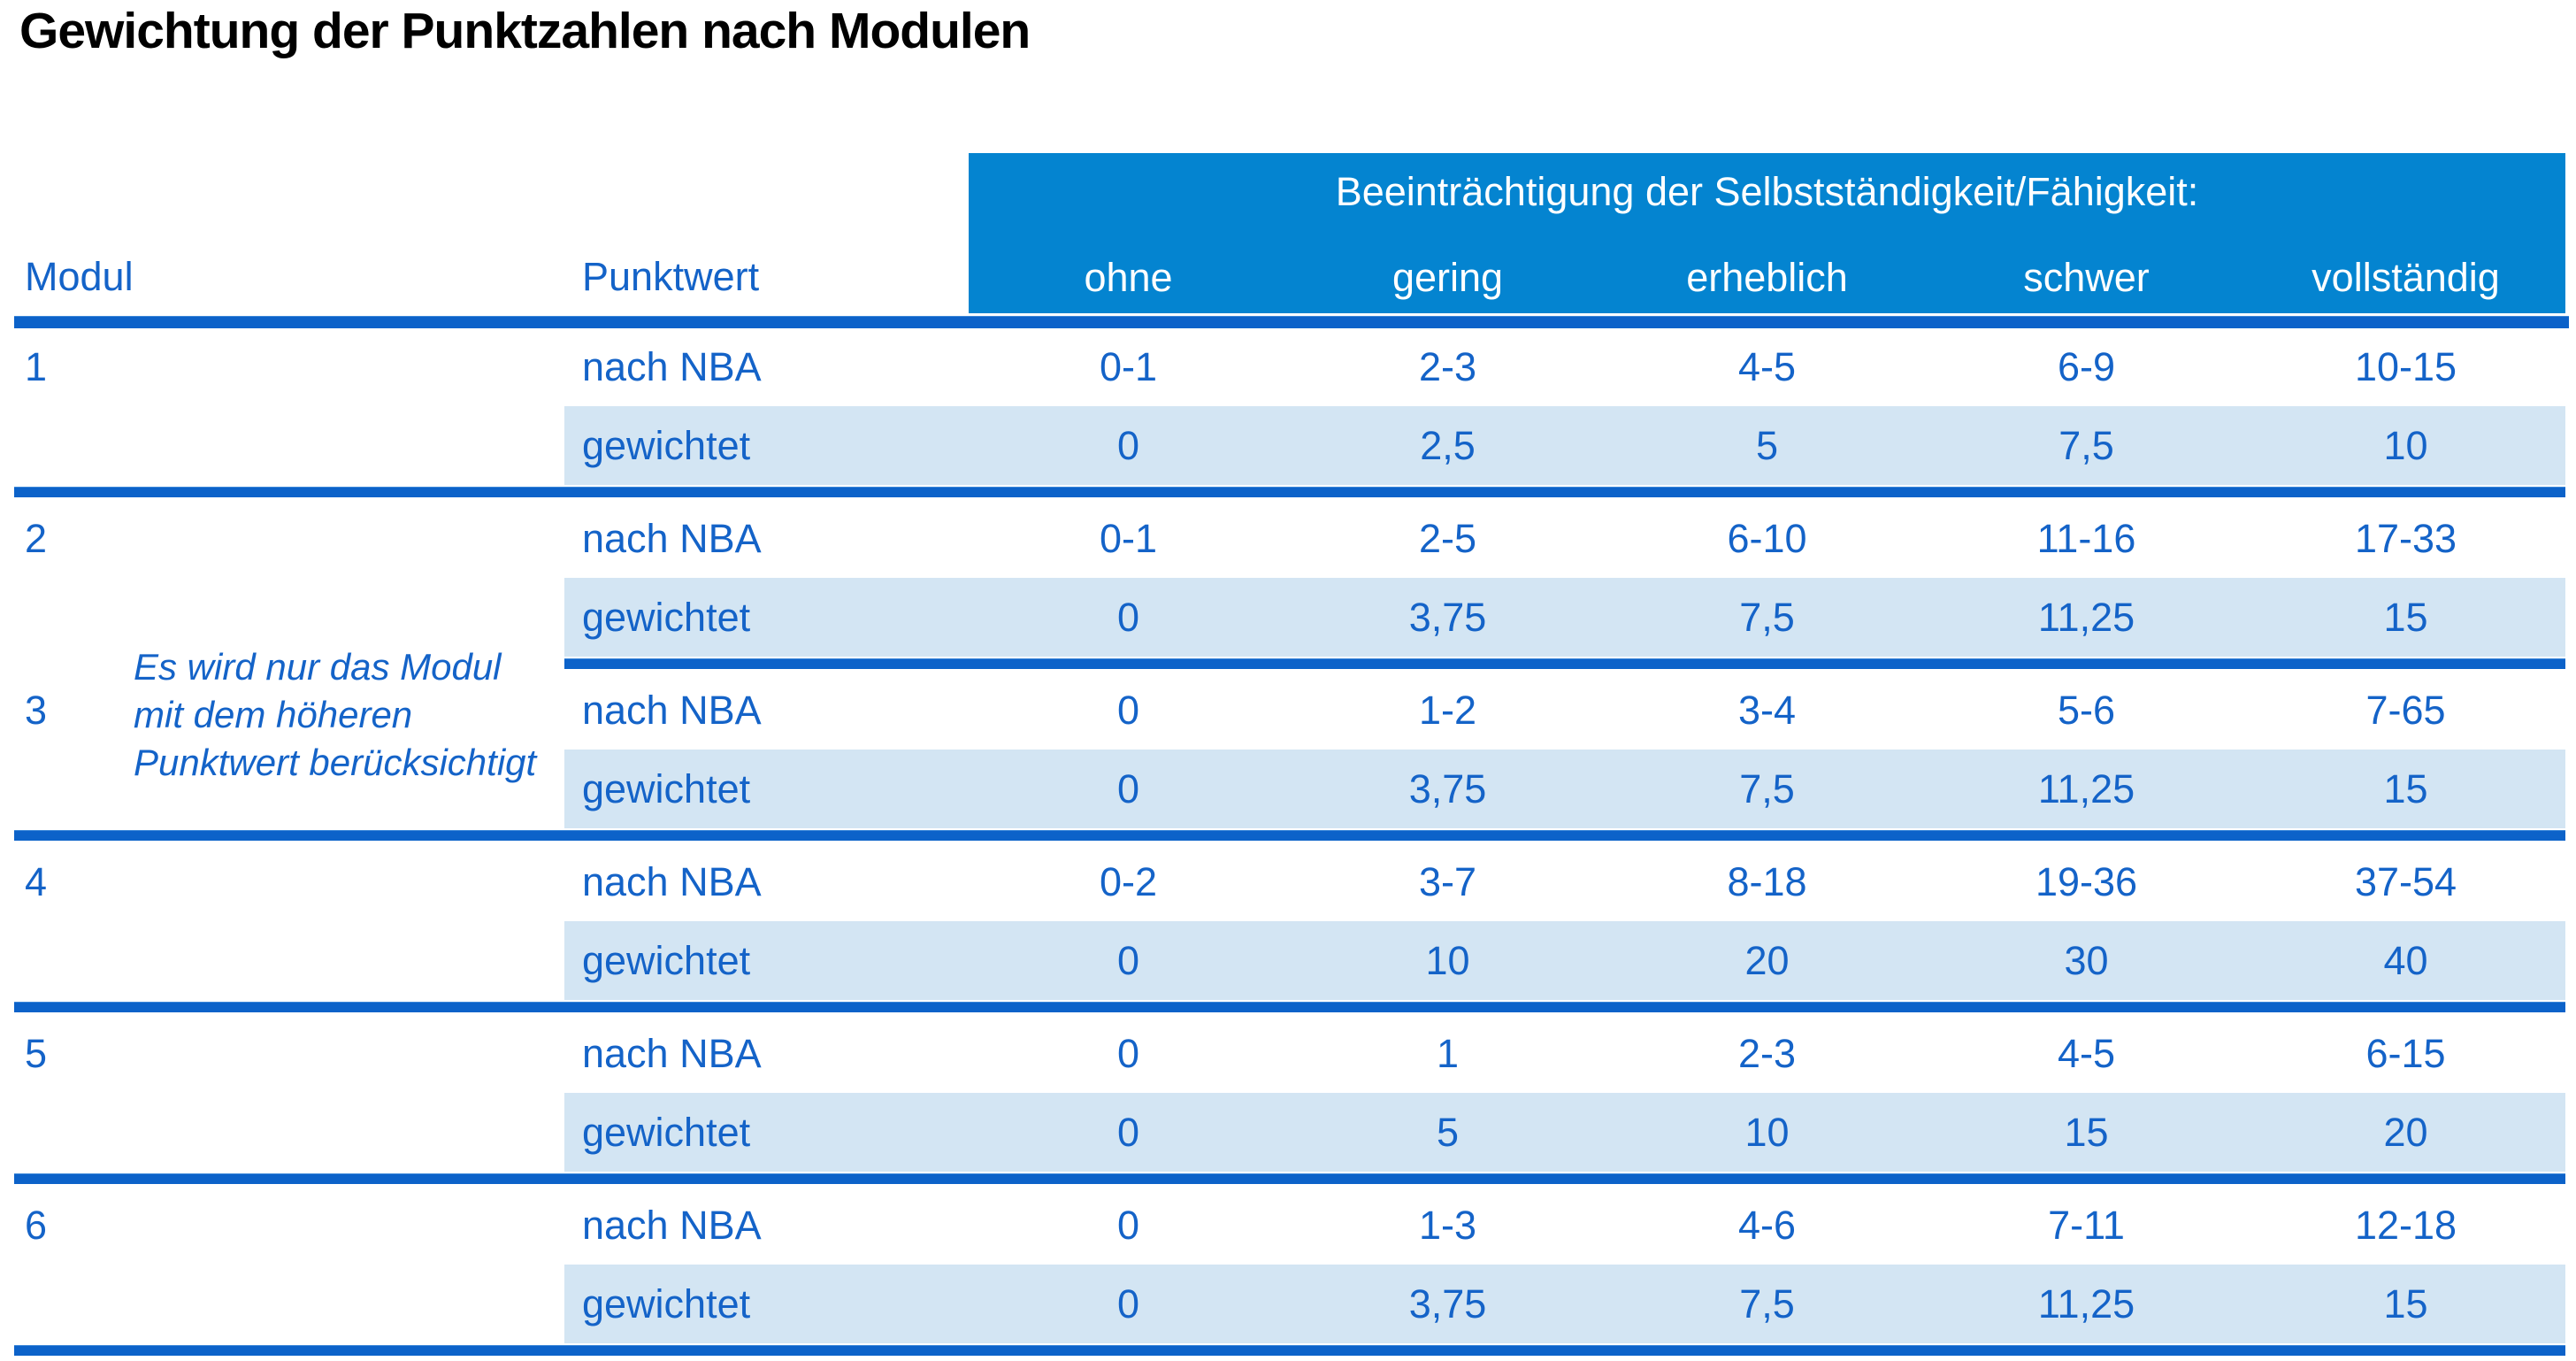  I want to click on table-row-modul3-gewichtet: gewichtet 0 3,75 7,5 11,25 15, so click(1289, 789).